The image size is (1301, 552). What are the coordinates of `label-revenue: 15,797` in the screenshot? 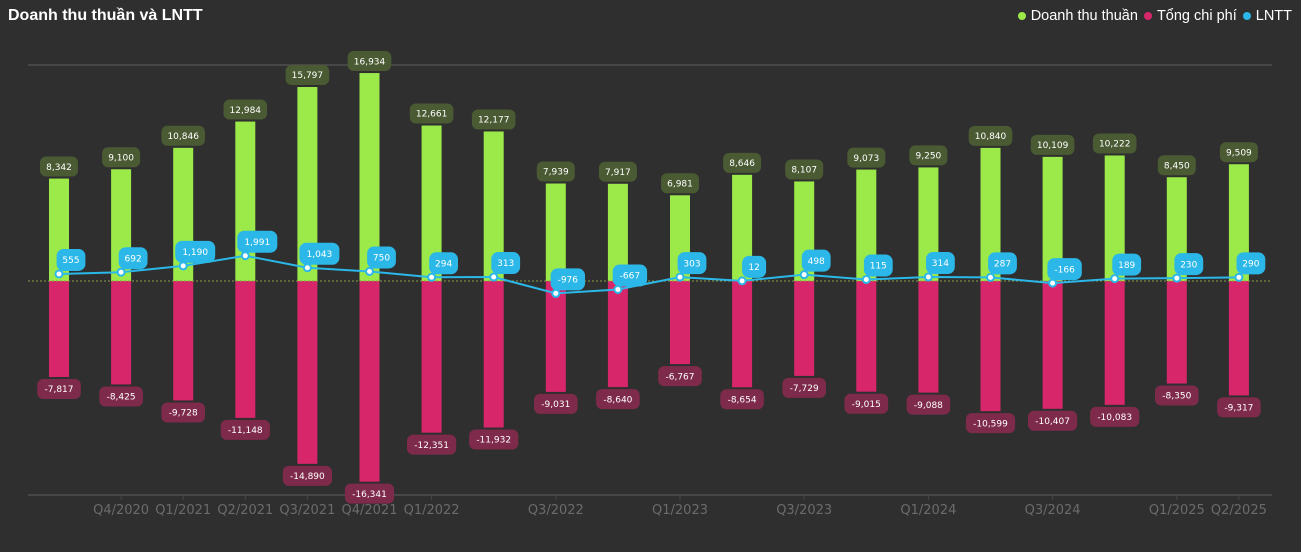 It's located at (308, 76).